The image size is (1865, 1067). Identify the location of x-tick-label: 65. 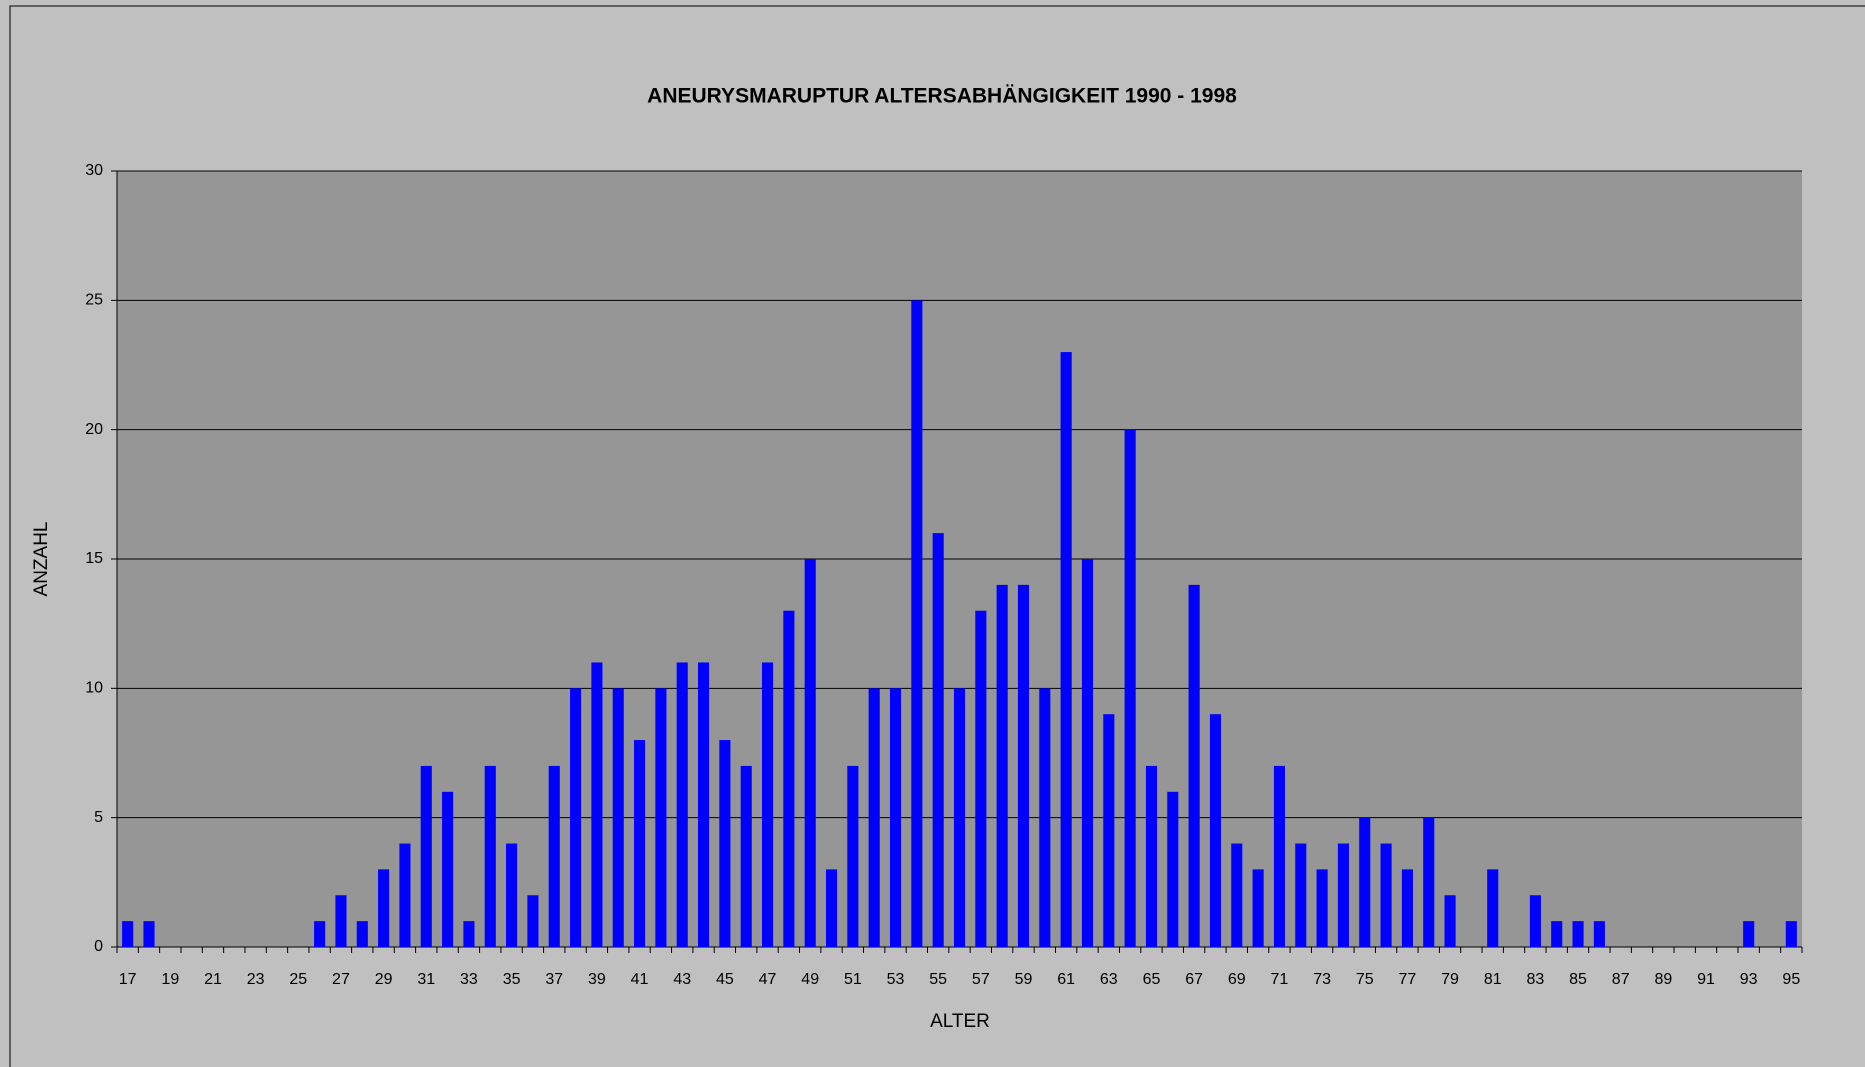
(1152, 979).